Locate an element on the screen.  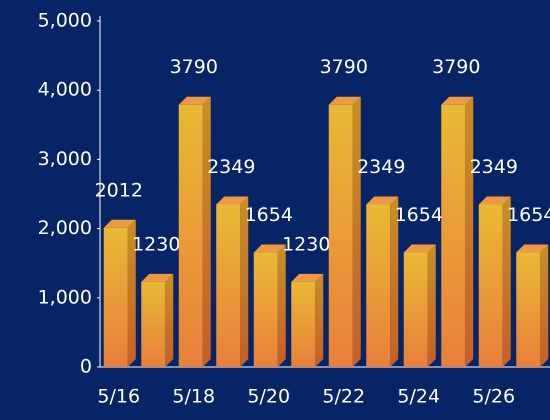
y-tick-label: 4,000 is located at coordinates (65, 90).